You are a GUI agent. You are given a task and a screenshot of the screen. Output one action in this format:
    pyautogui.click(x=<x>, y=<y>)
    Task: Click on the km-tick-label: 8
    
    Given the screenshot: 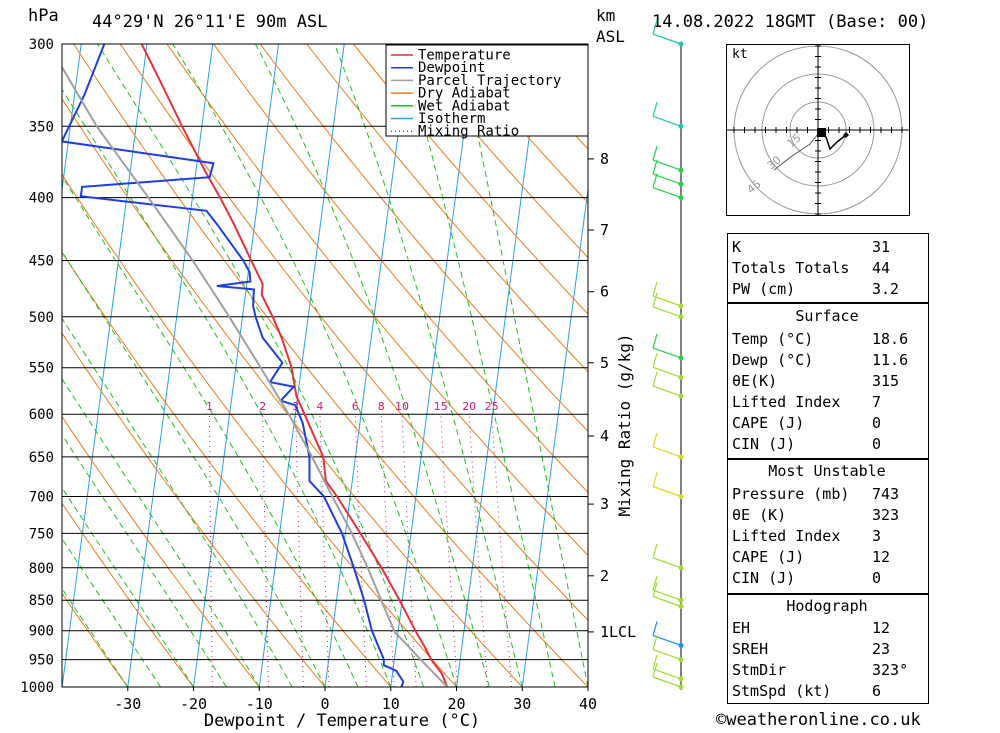 What is the action you would take?
    pyautogui.click(x=604, y=159)
    